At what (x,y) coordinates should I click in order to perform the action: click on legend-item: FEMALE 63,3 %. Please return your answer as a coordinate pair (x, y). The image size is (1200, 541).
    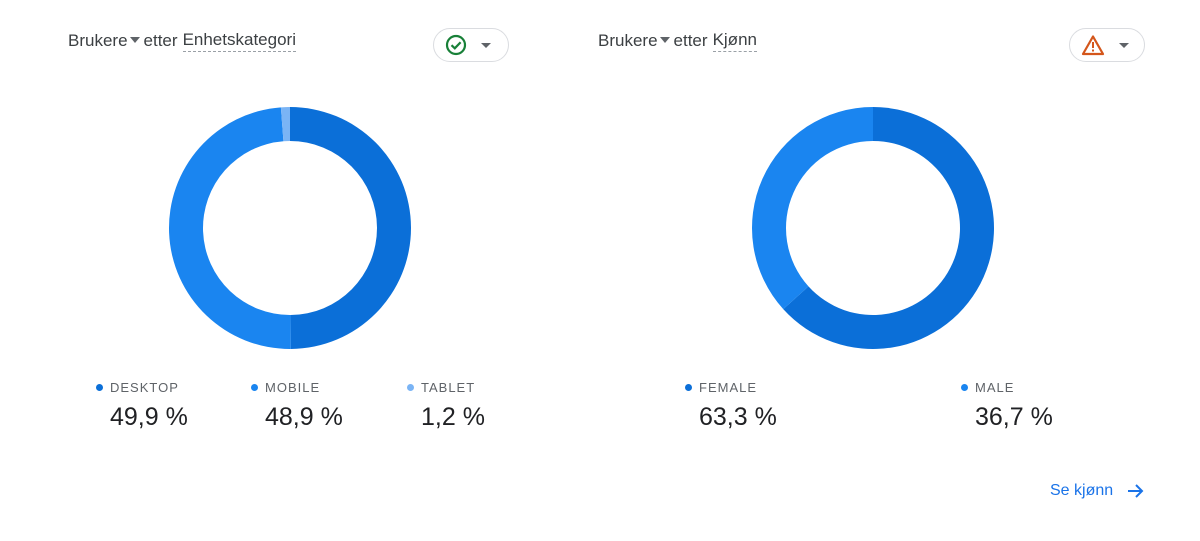
    Looking at the image, I should click on (731, 406).